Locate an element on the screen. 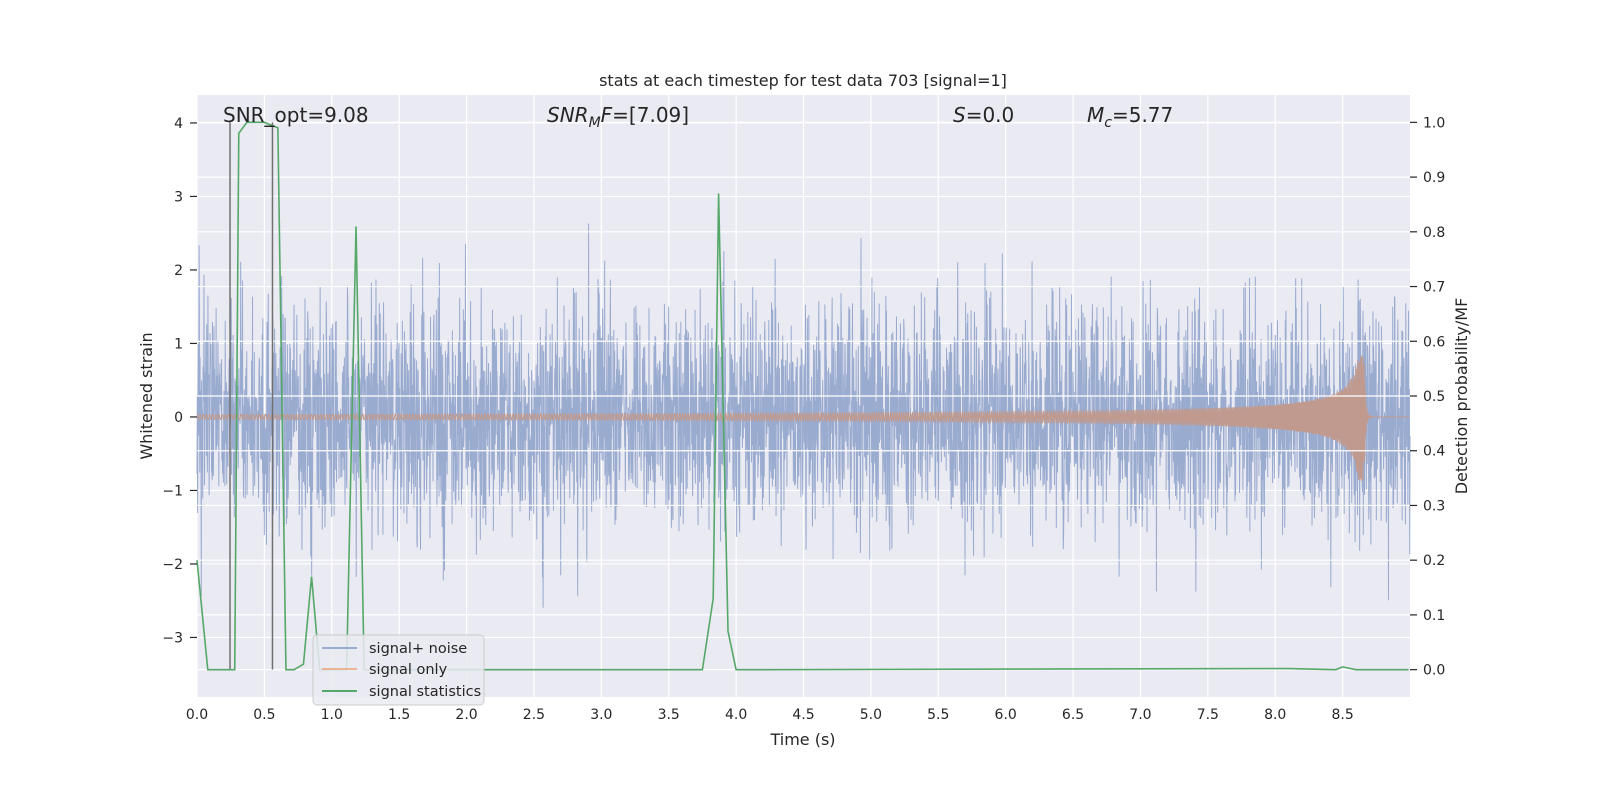 This screenshot has width=1600, height=804. y-right-tick-label: 0.8 is located at coordinates (1434, 233).